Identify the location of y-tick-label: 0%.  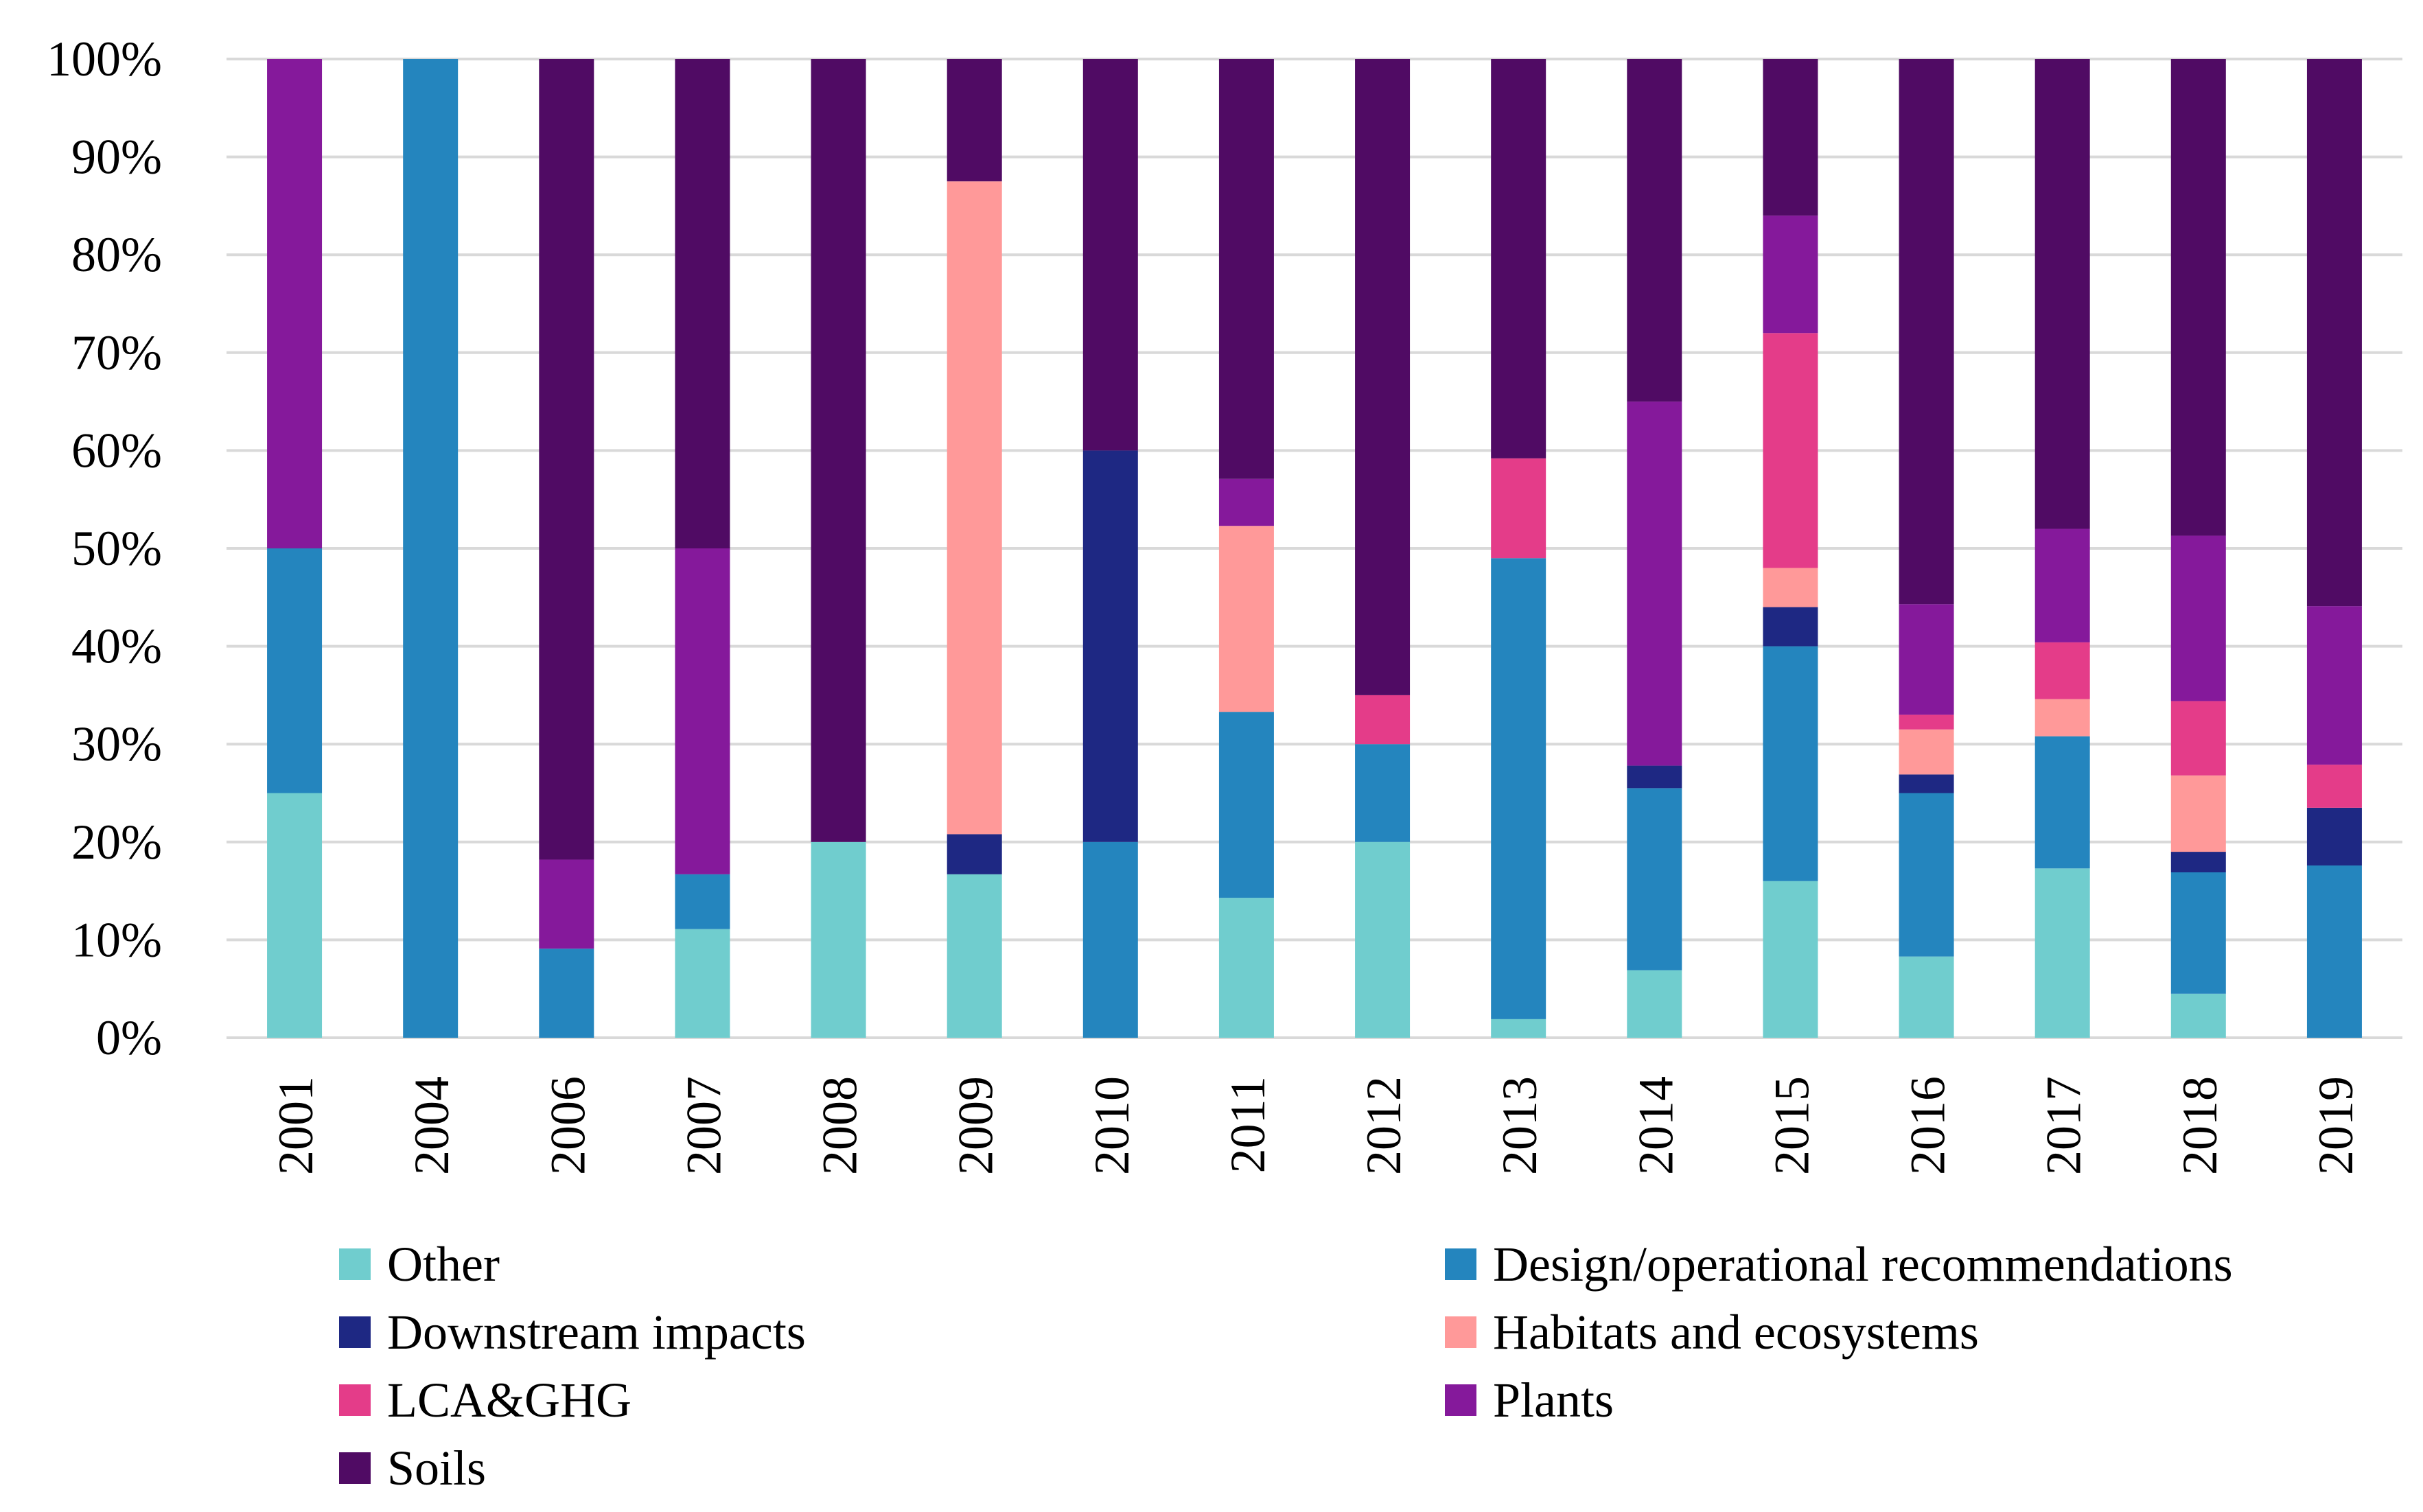
(129, 1037).